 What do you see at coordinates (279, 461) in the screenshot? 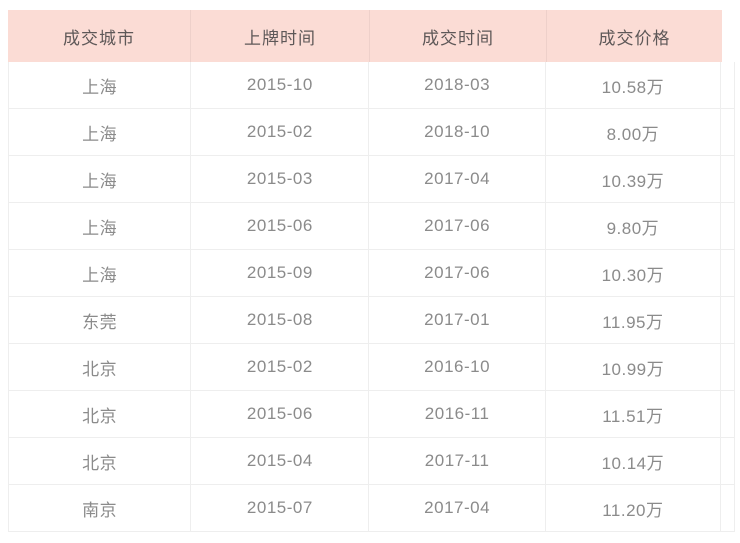
I see `cell-registration-date: 2015-04` at bounding box center [279, 461].